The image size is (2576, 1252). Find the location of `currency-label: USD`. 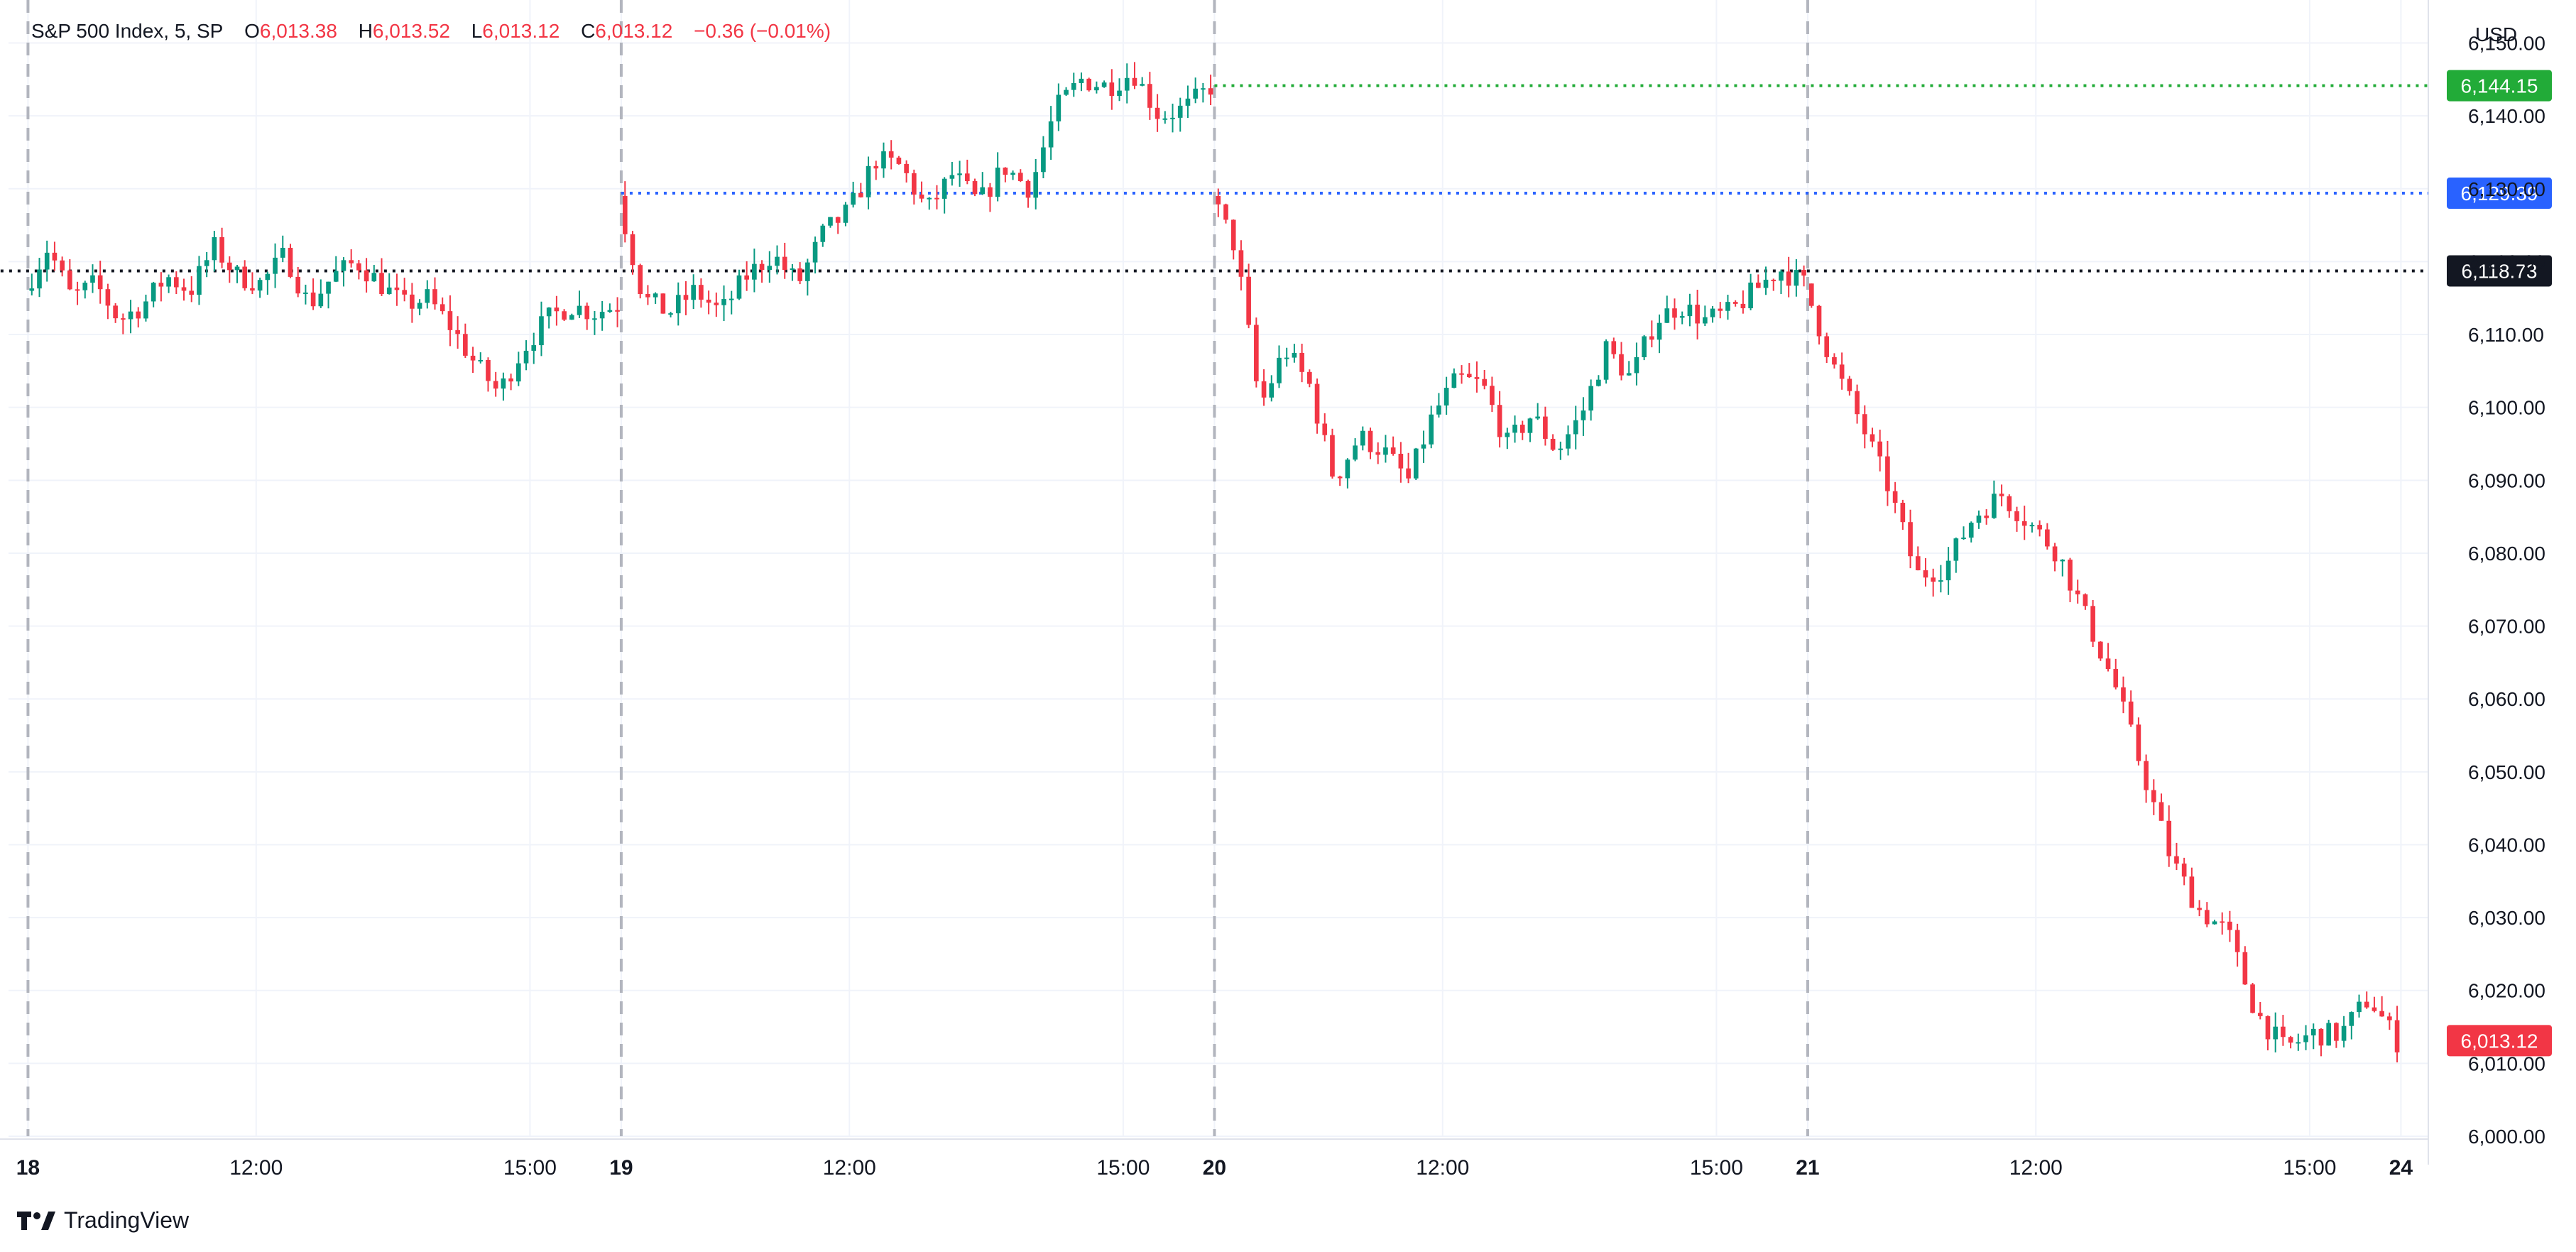

currency-label: USD is located at coordinates (2496, 34).